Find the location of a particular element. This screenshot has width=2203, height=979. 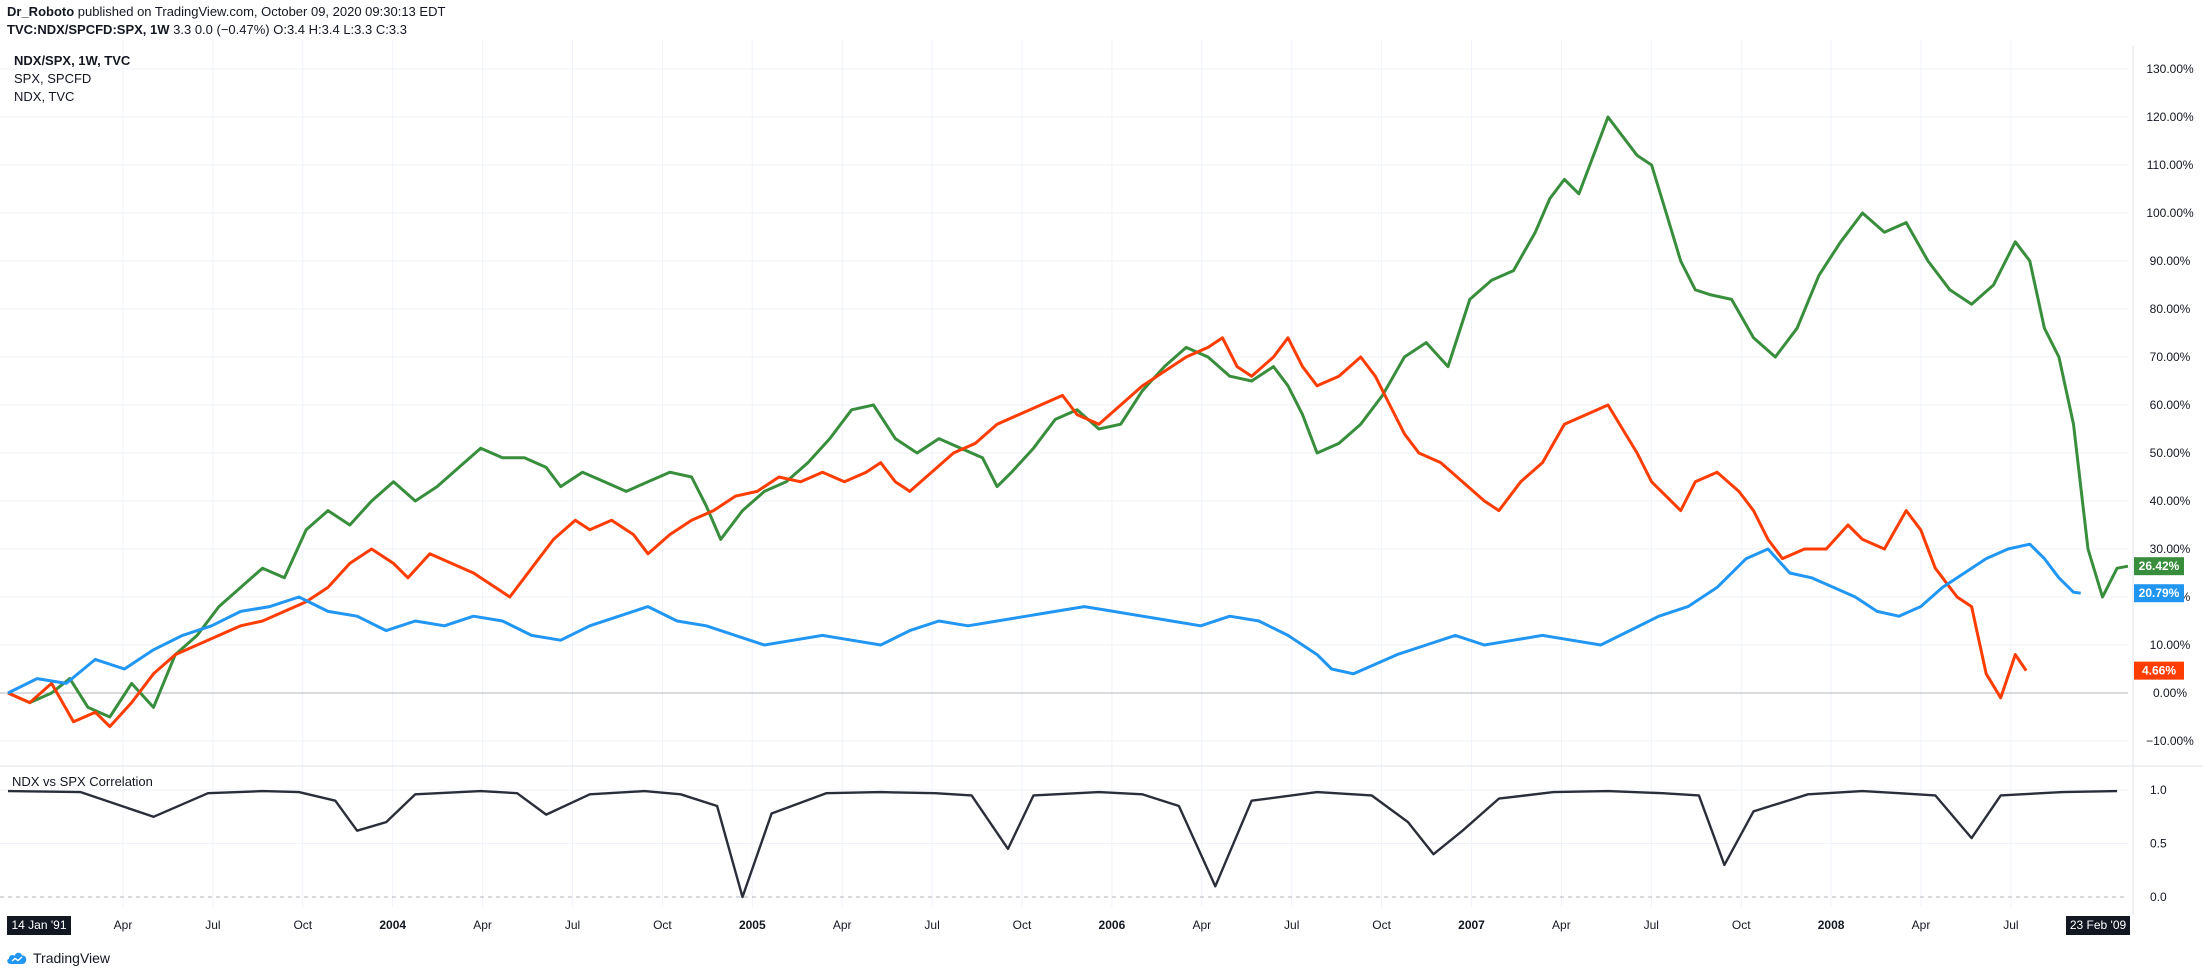

y-tick-label: 130.00% is located at coordinates (2170, 69).